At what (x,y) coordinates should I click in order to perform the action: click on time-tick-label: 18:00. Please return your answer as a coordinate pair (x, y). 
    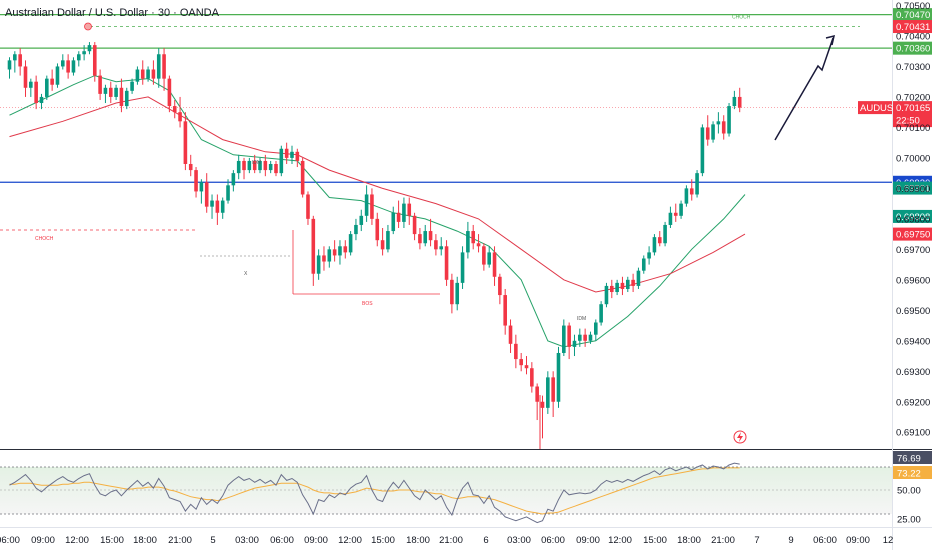
    Looking at the image, I should click on (689, 540).